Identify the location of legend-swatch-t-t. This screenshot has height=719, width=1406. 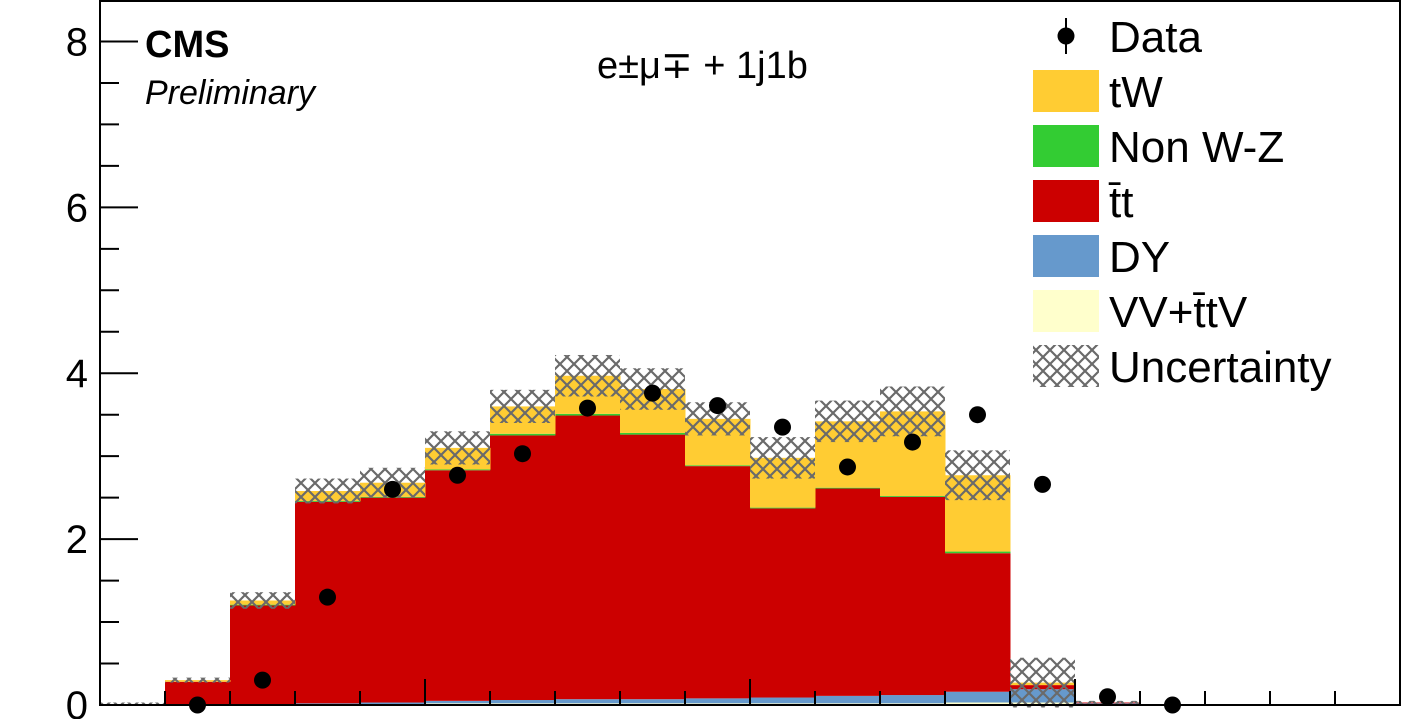
(1066, 201).